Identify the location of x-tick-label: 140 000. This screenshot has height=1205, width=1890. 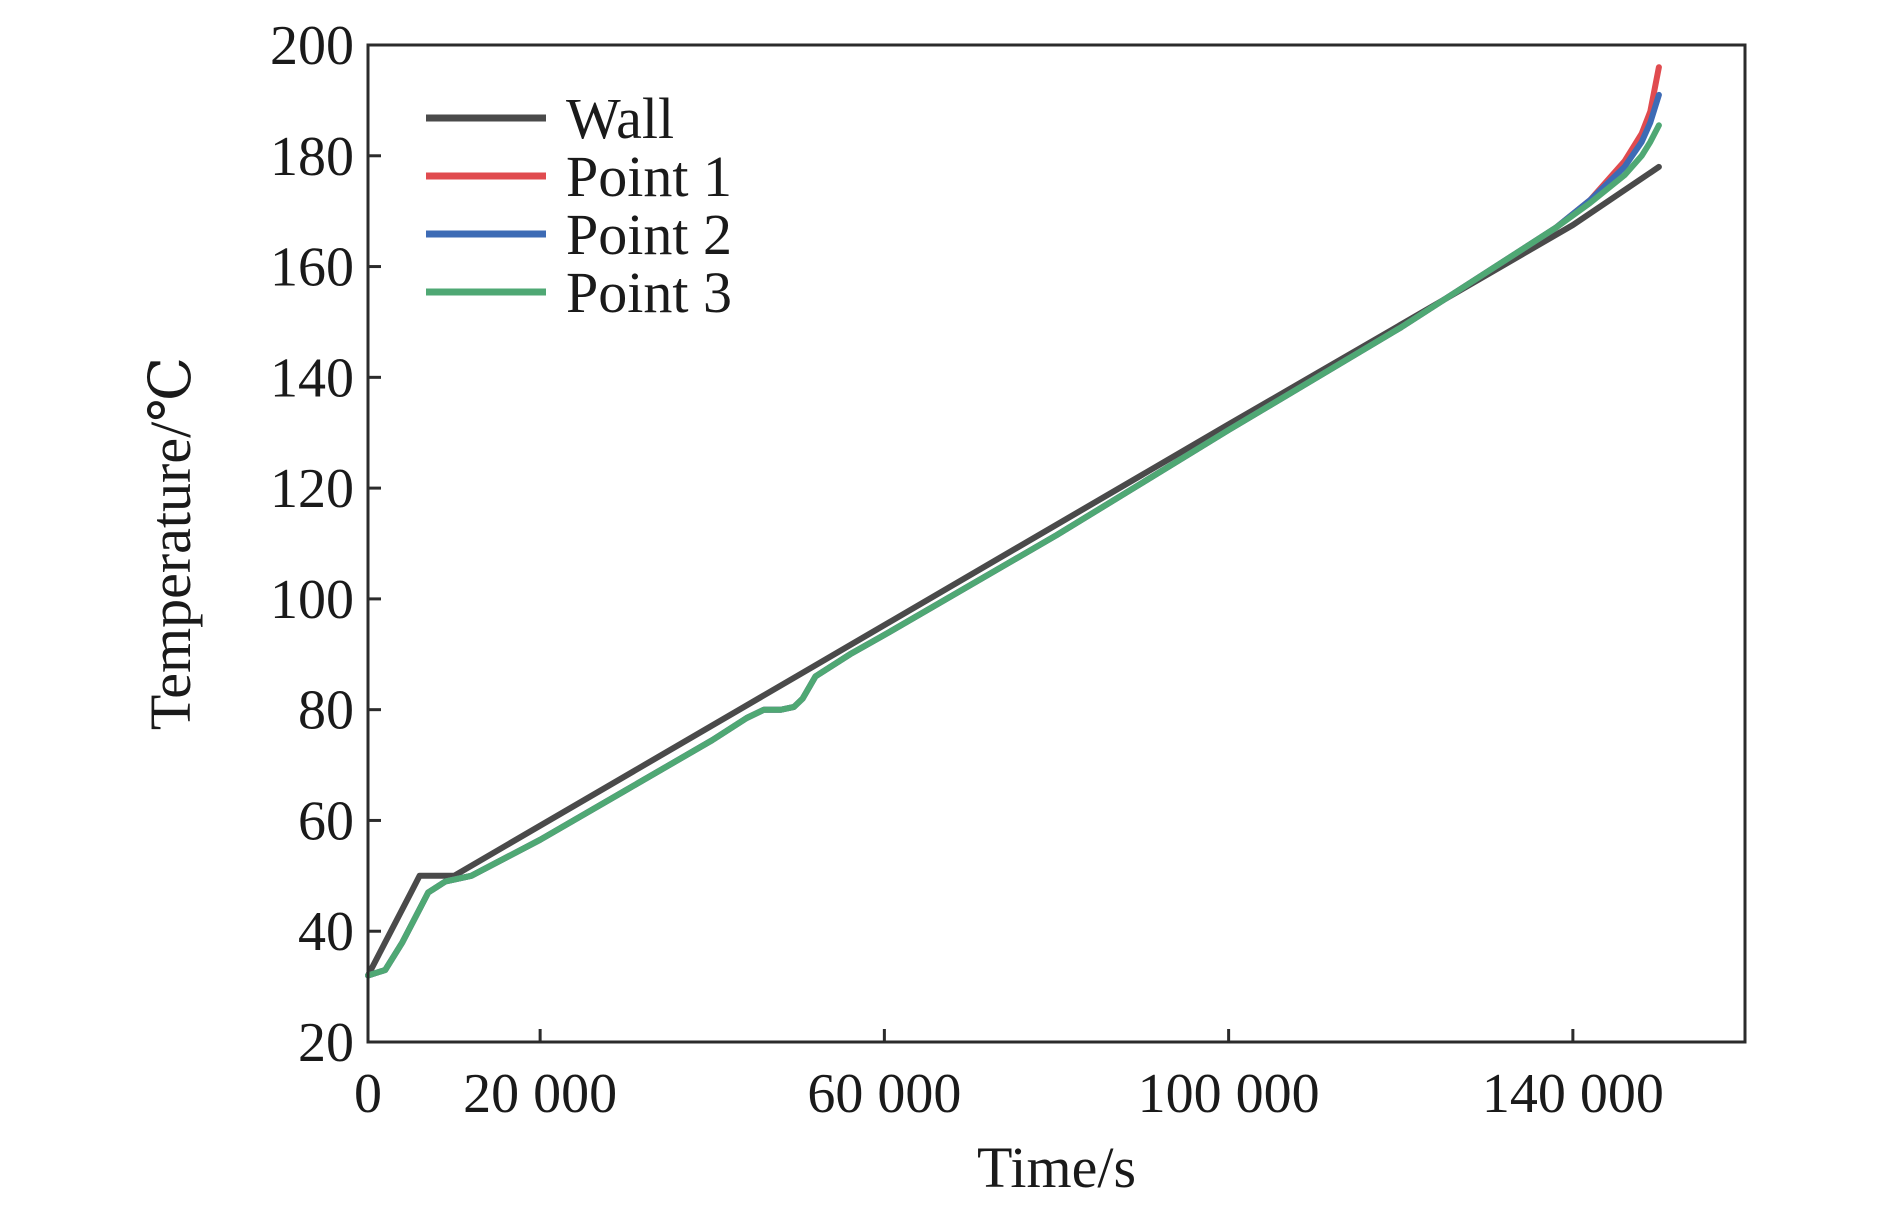
(1573, 1094).